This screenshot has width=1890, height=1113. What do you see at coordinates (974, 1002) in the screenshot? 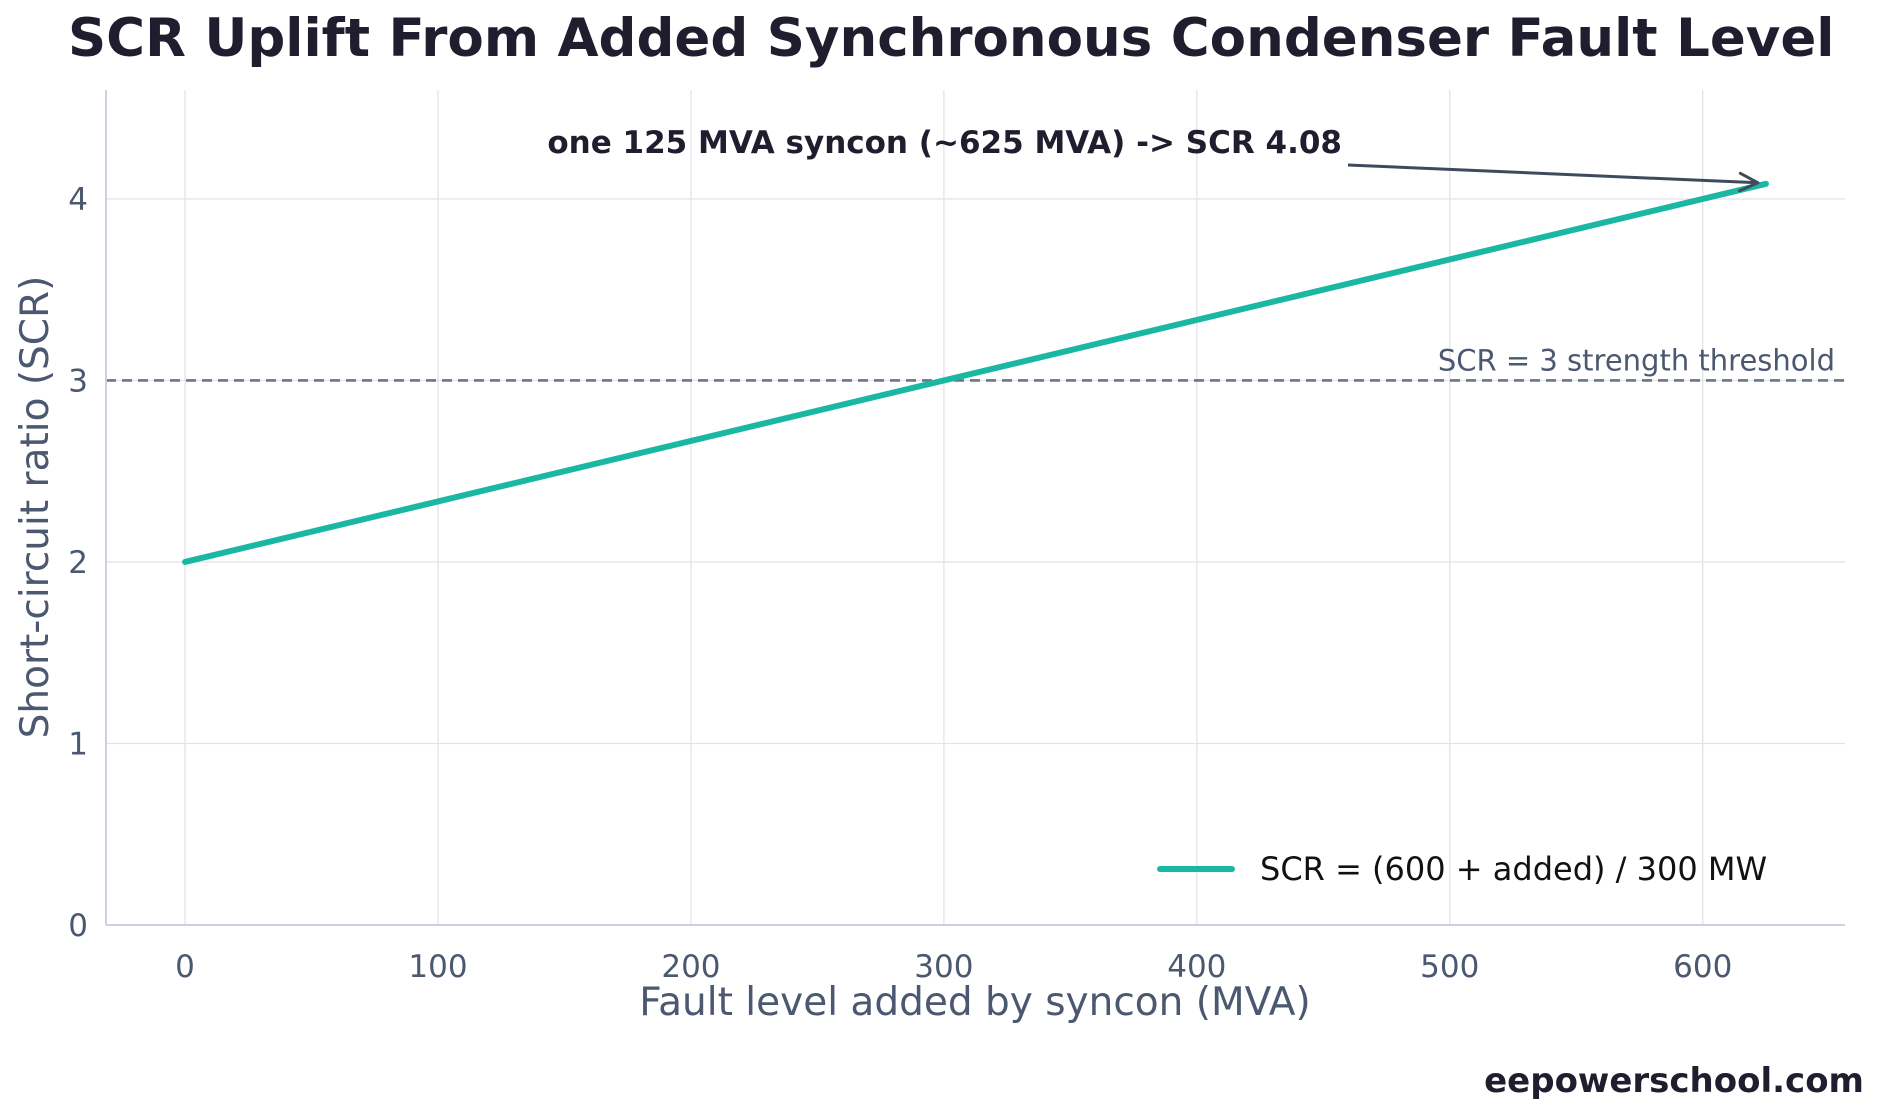
I see `x-axis-label: Fault level added by syncon (MVA)` at bounding box center [974, 1002].